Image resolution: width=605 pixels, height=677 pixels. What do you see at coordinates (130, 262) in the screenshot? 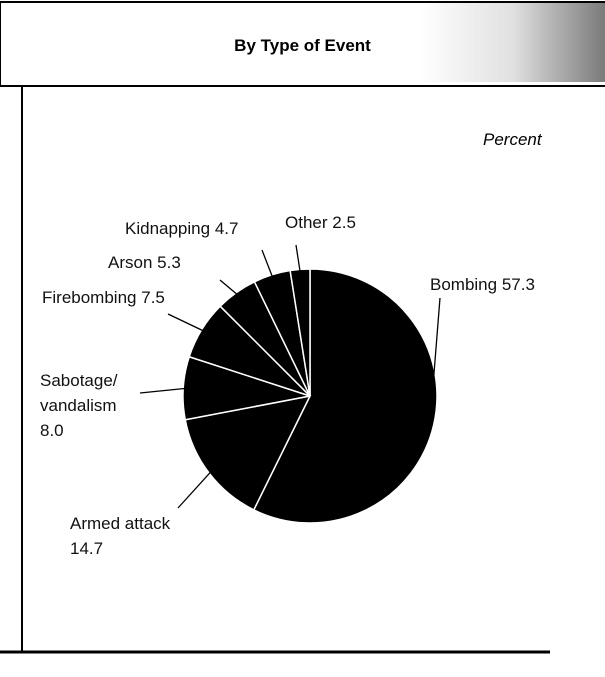
I see `category-label: Arson` at bounding box center [130, 262].